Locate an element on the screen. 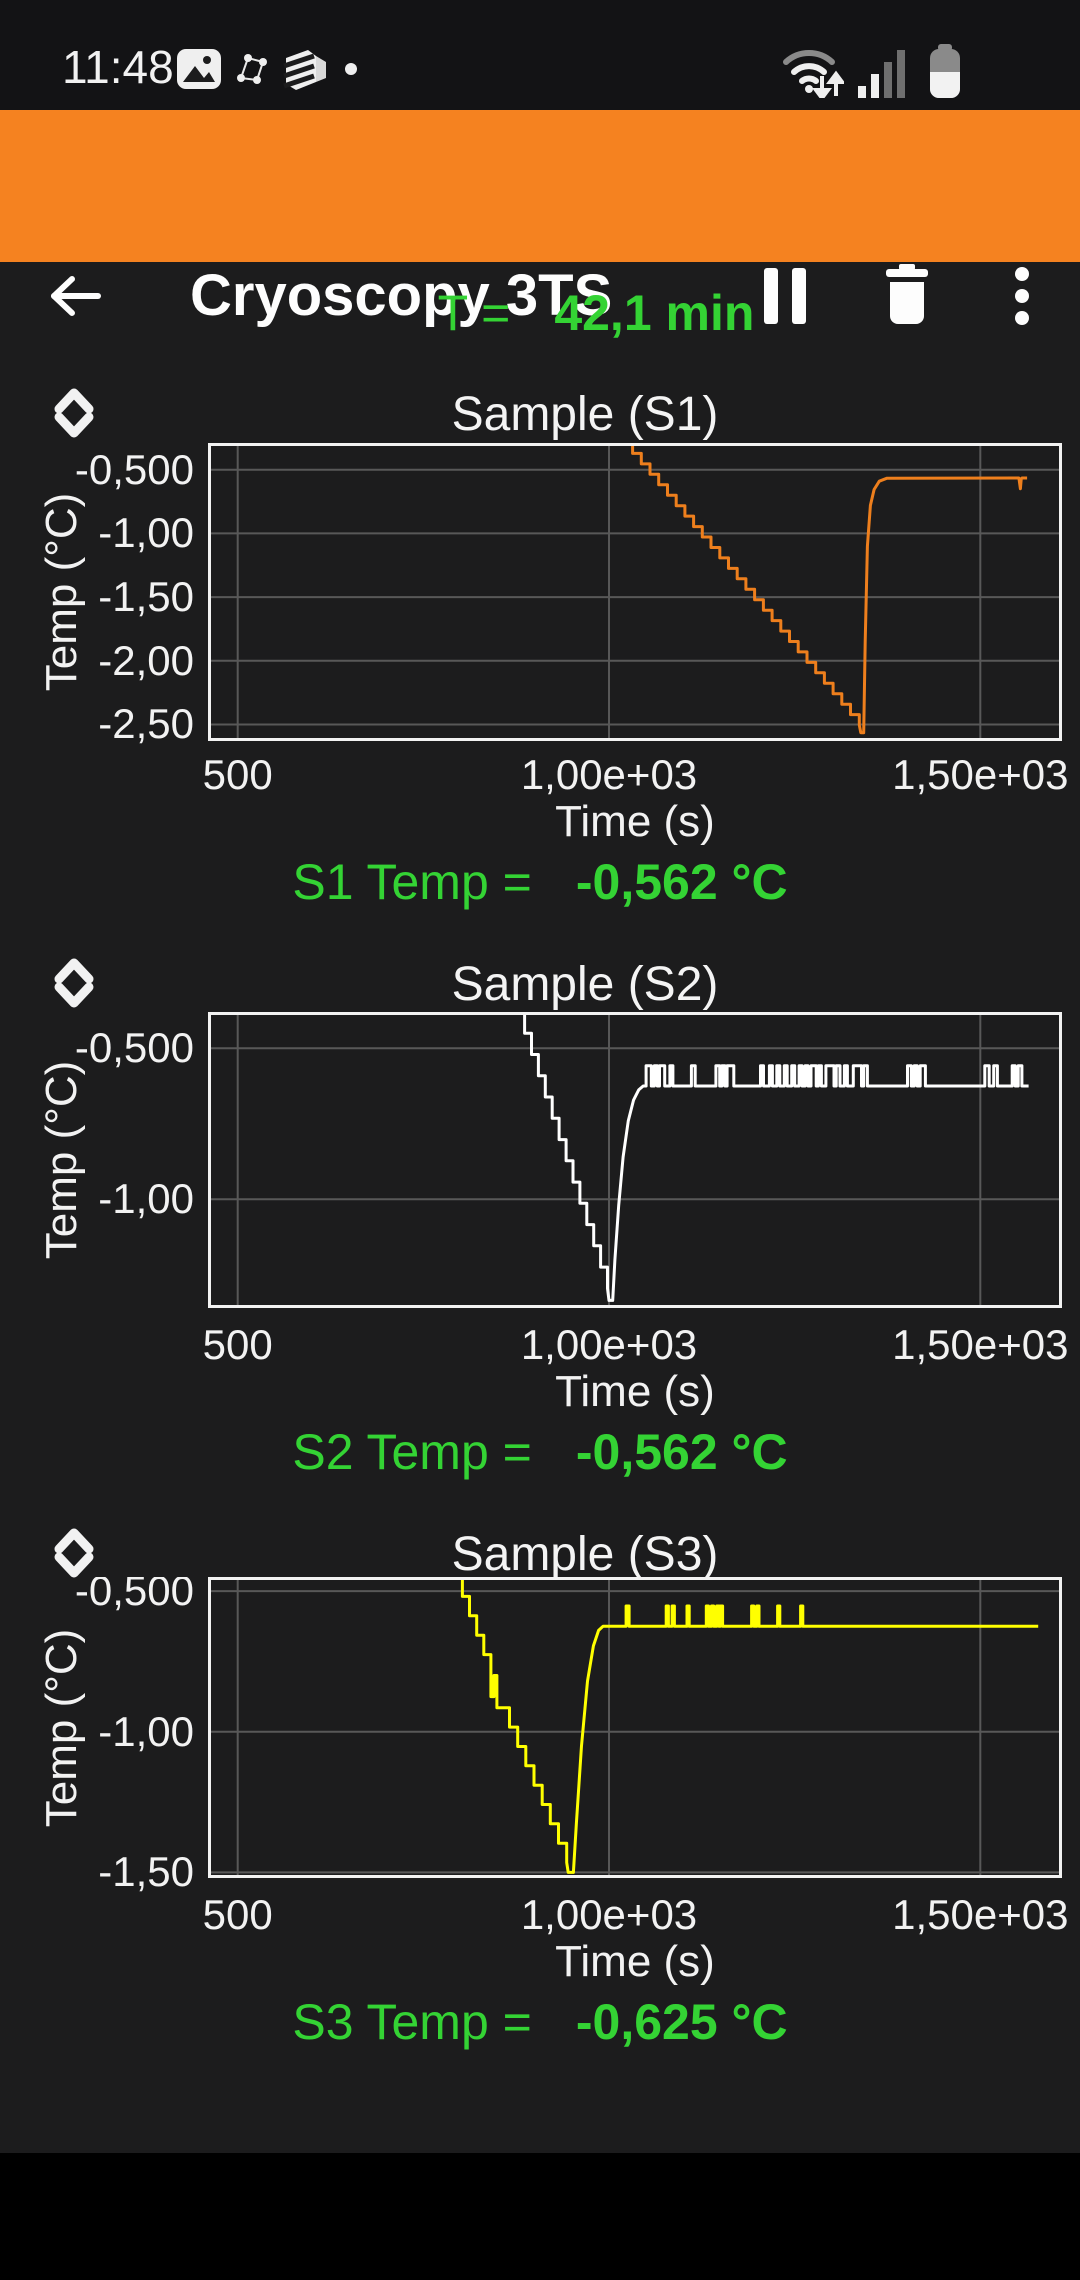 The width and height of the screenshot is (1080, 2280). wifi-icon is located at coordinates (813, 74).